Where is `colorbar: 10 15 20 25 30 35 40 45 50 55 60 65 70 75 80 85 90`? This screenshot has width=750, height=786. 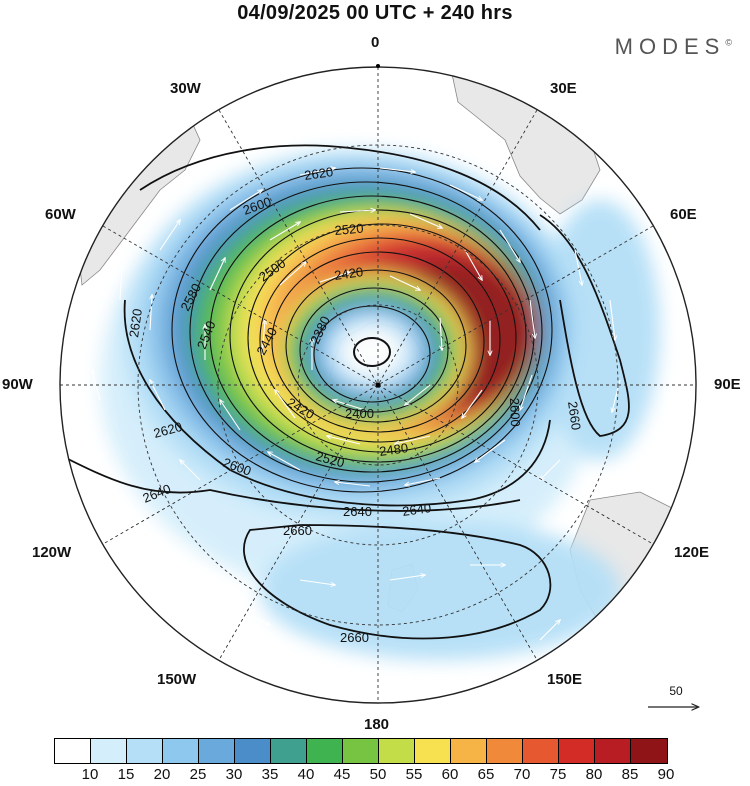
colorbar: 10 15 20 25 30 35 40 45 50 55 60 65 70 75 80 85 90 is located at coordinates (364, 762).